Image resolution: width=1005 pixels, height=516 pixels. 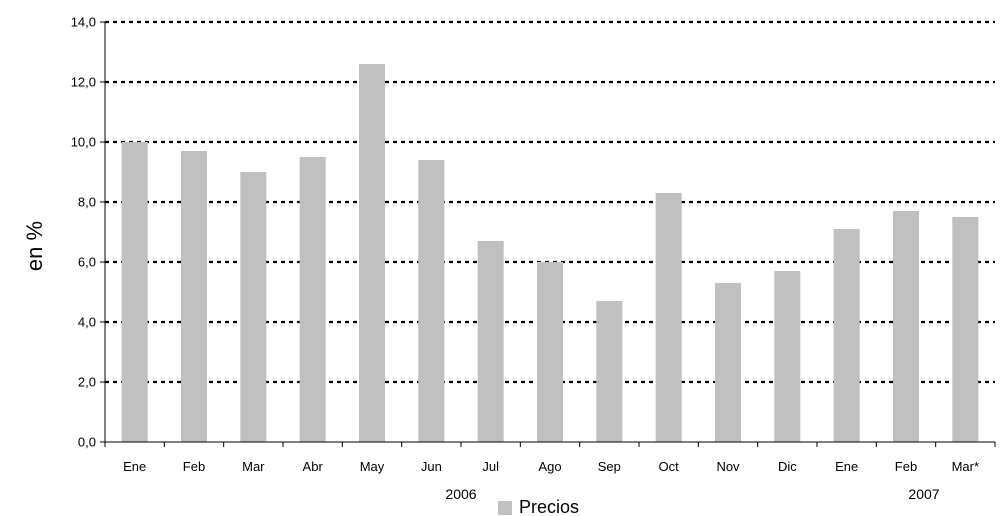 I want to click on y-axis-title: en %, so click(x=34, y=246).